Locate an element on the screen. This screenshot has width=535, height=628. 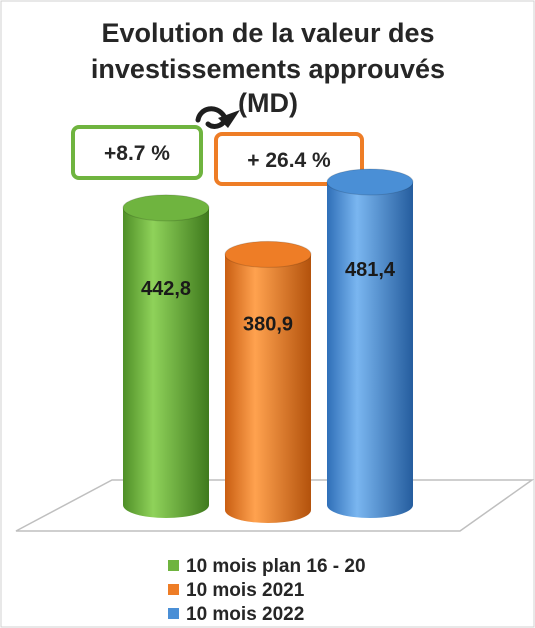
bar-top-2022 is located at coordinates (370, 182).